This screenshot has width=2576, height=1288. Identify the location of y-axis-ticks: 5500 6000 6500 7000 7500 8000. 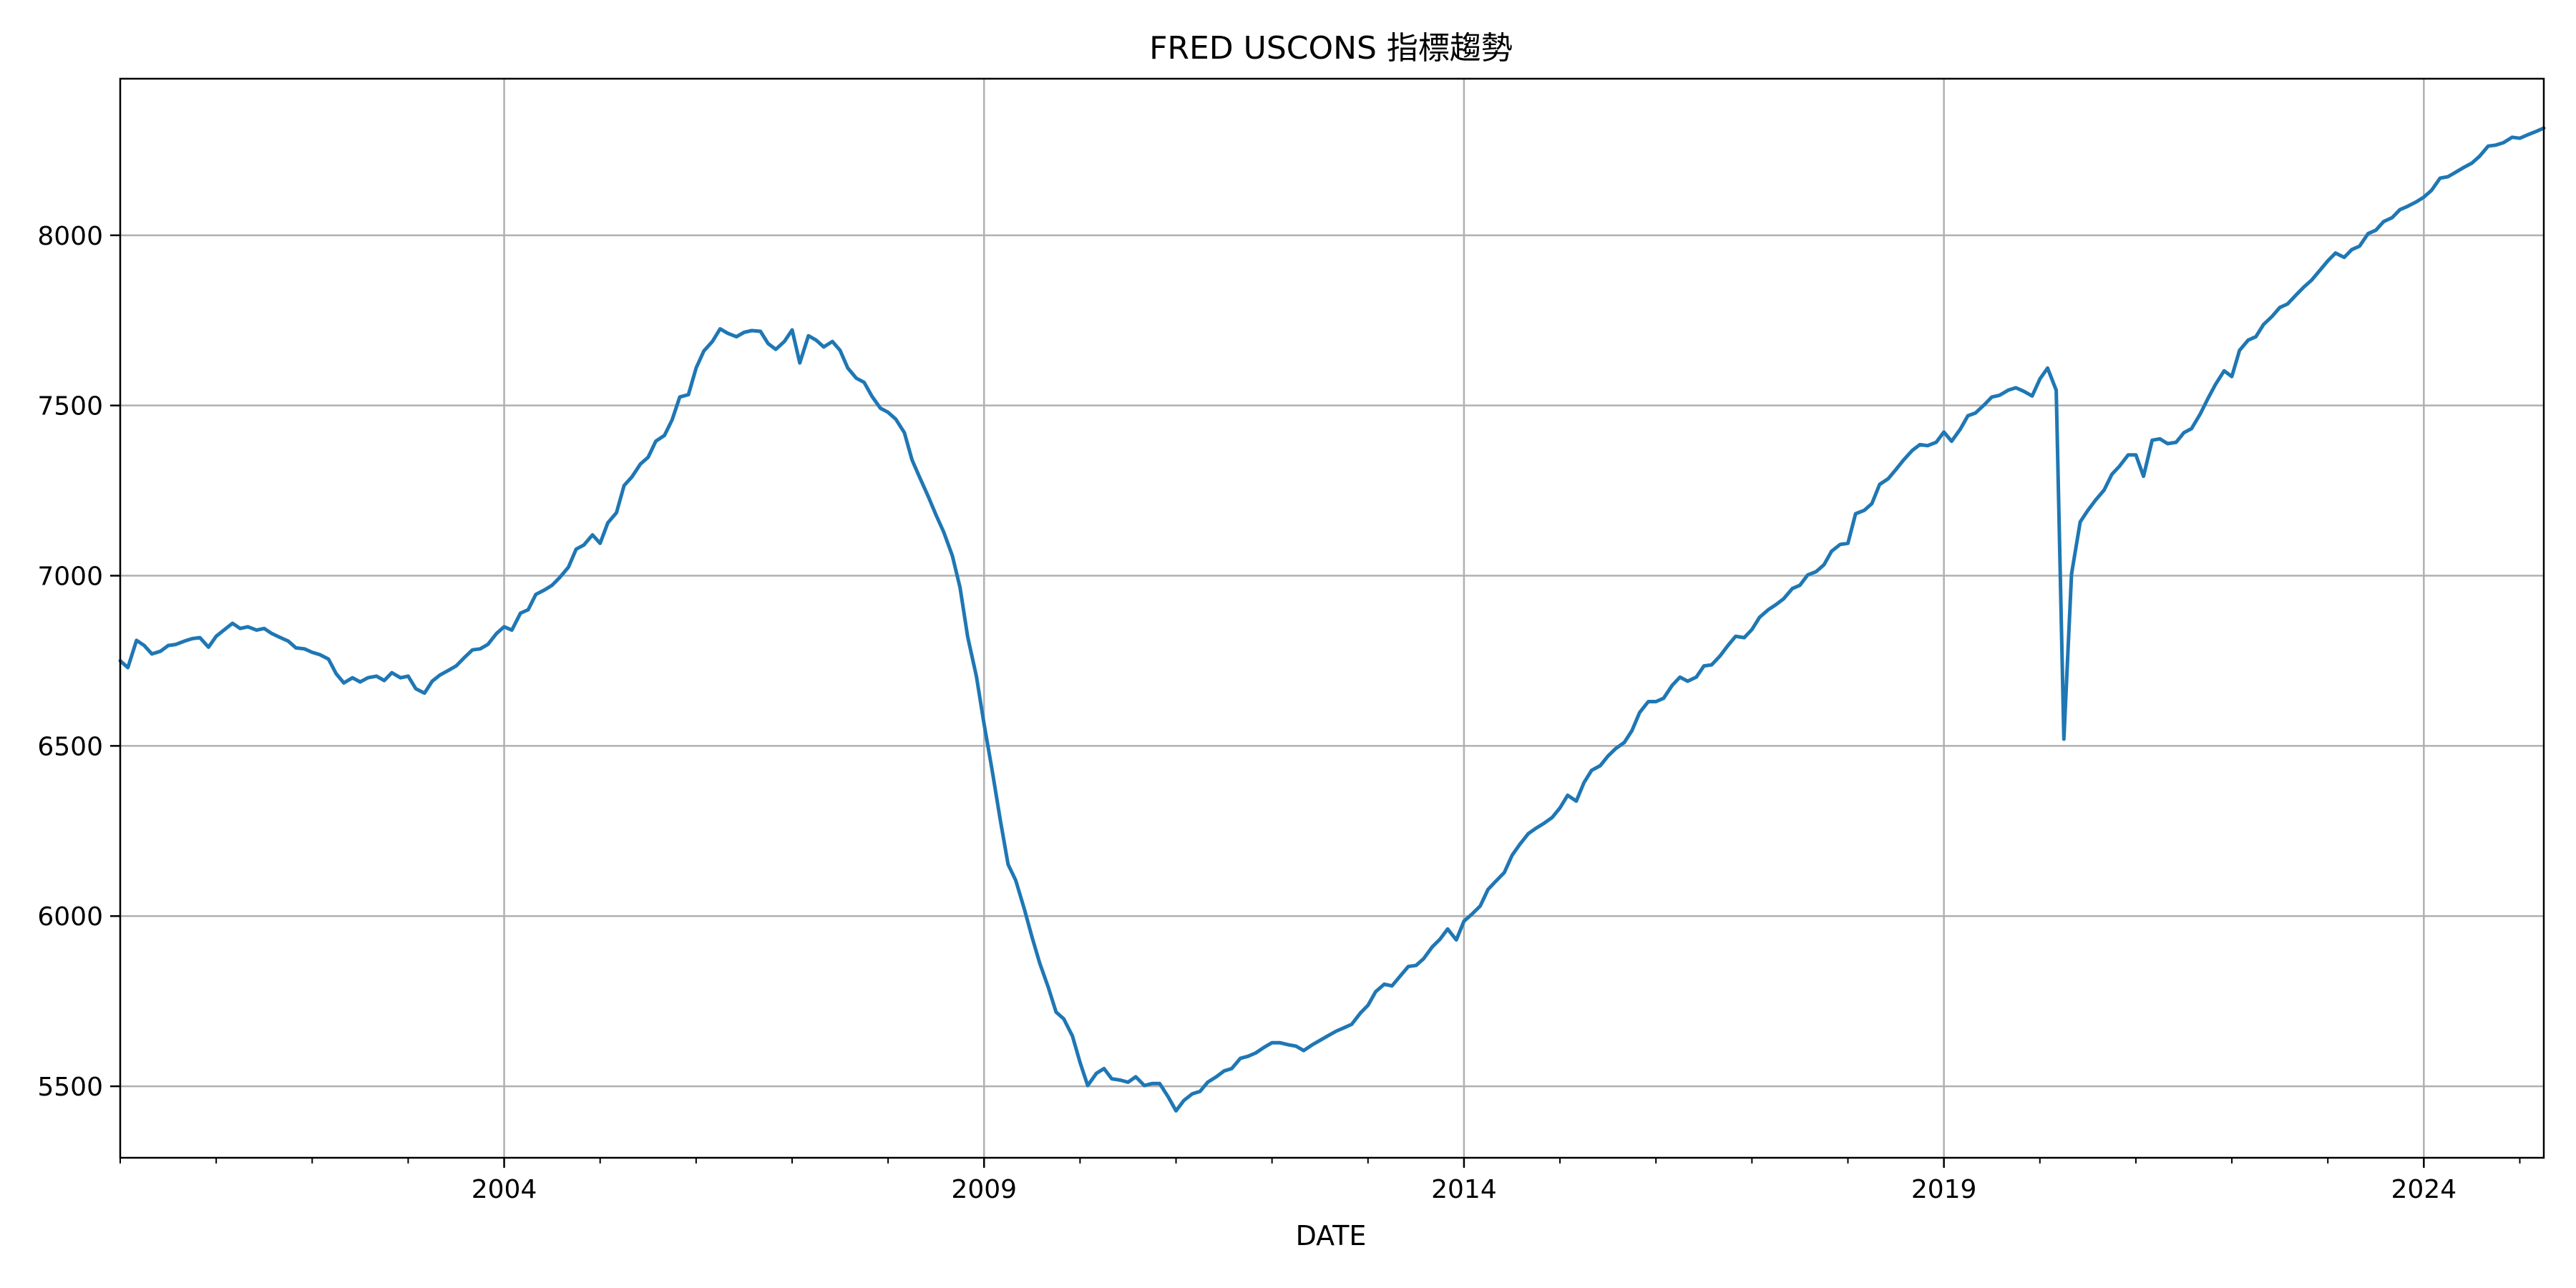
(78, 662).